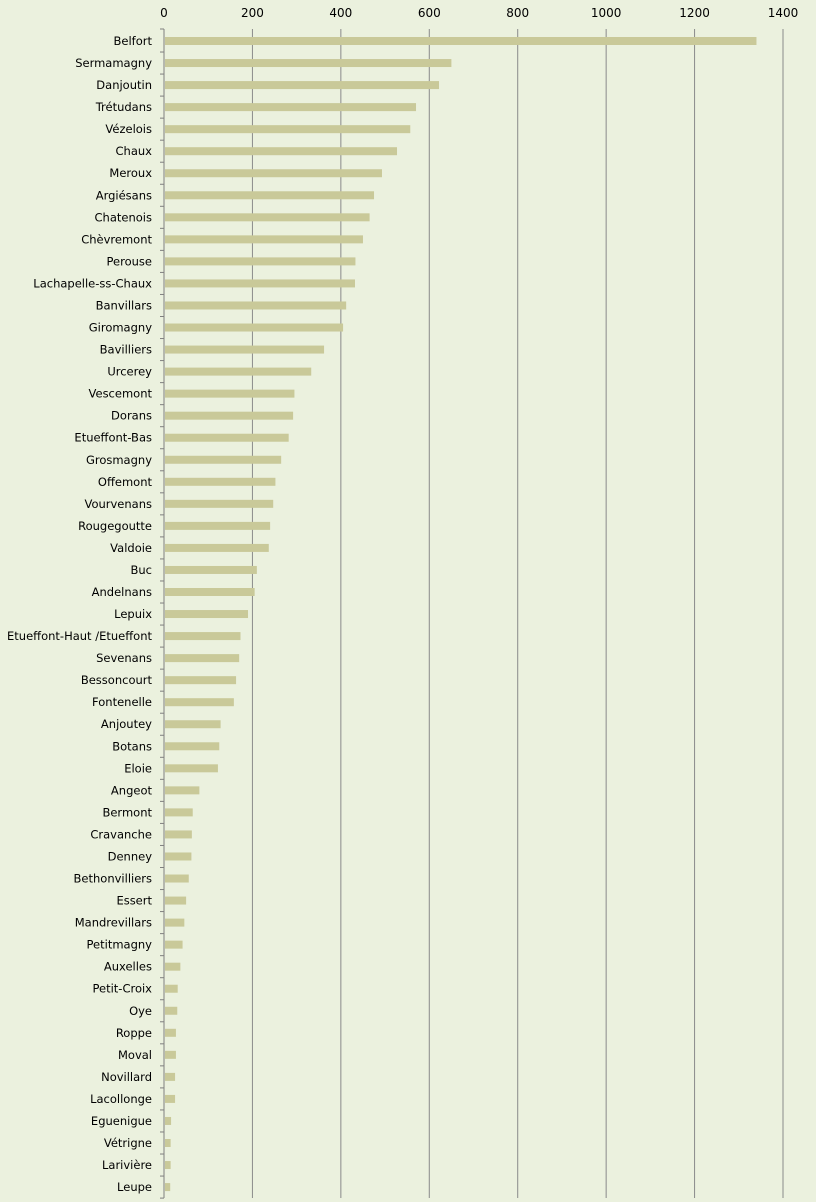 This screenshot has width=816, height=1202. I want to click on category-label: Eloie, so click(138, 768).